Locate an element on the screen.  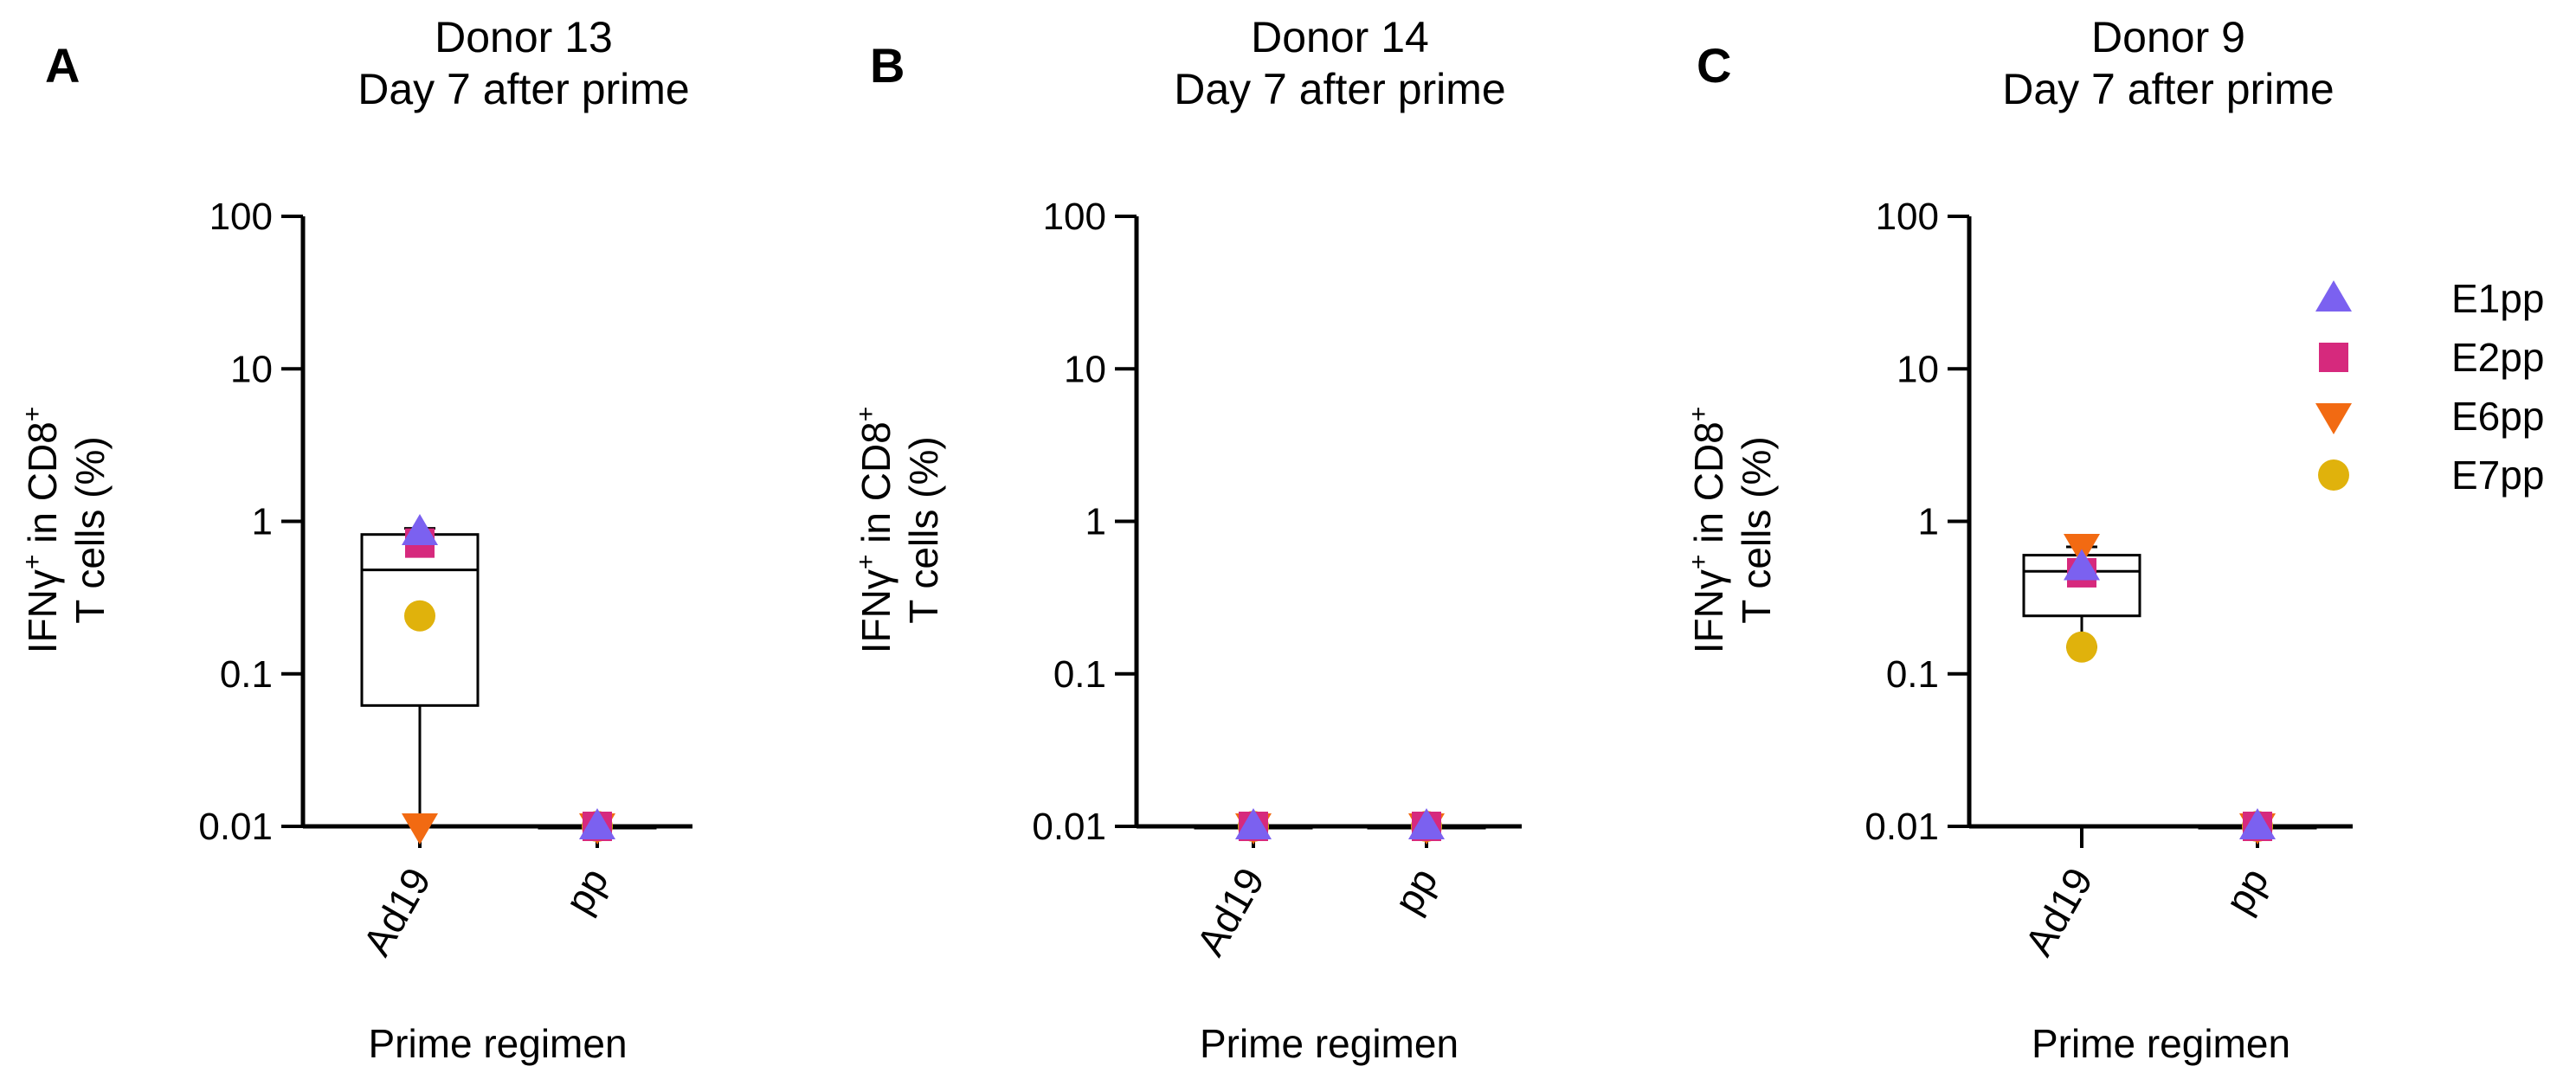
legend-marker-e2pp is located at coordinates (2333, 357).